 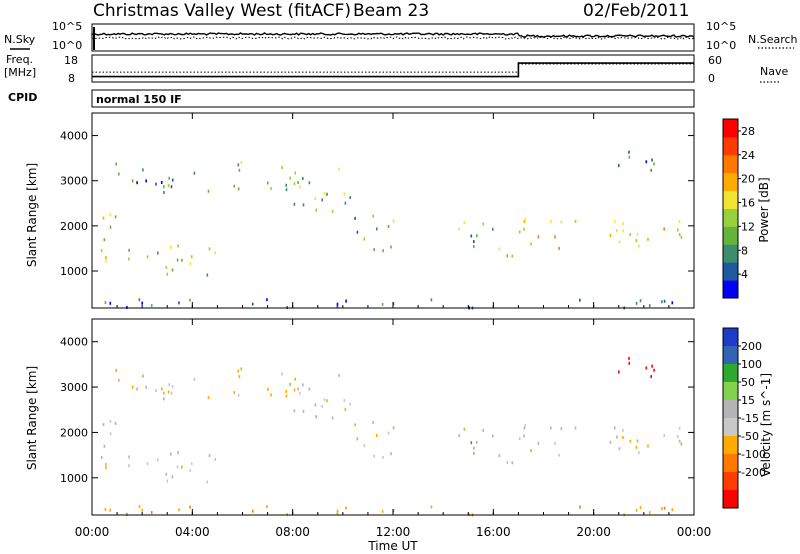 I want to click on noise-left-tick-bottom: 10^0, so click(x=67, y=45).